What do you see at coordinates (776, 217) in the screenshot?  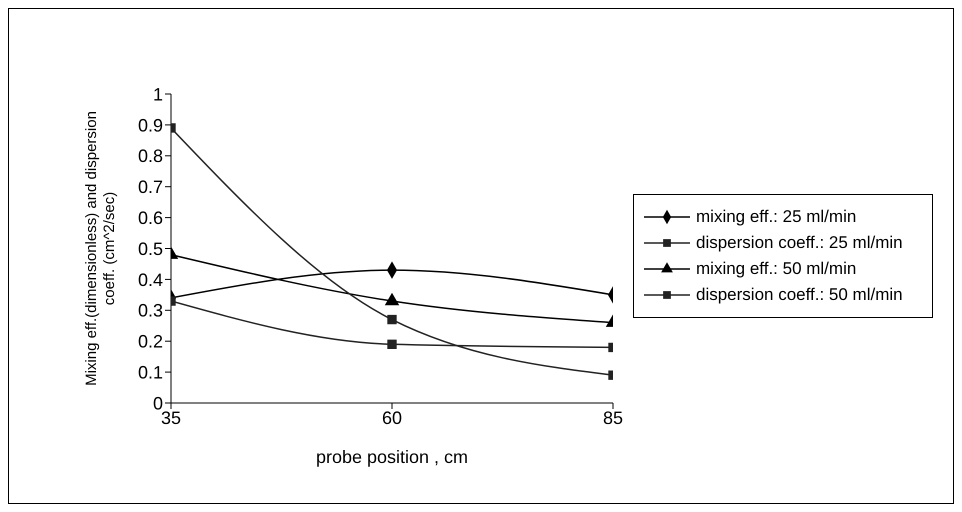 I see `legend-label: mixing eff.: 25 ml/min` at bounding box center [776, 217].